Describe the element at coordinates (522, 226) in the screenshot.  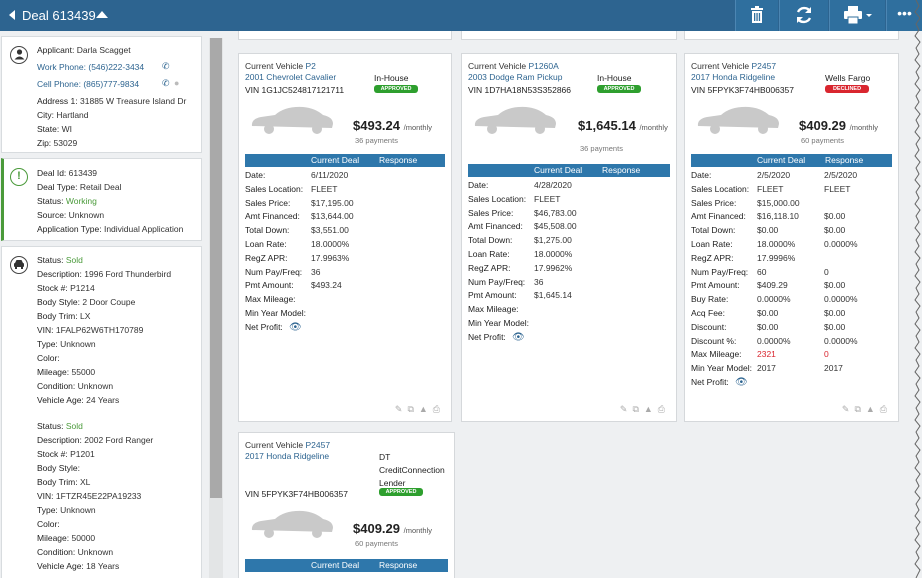
I see `deal-row: Amt Financed: $45,508.00` at that location.